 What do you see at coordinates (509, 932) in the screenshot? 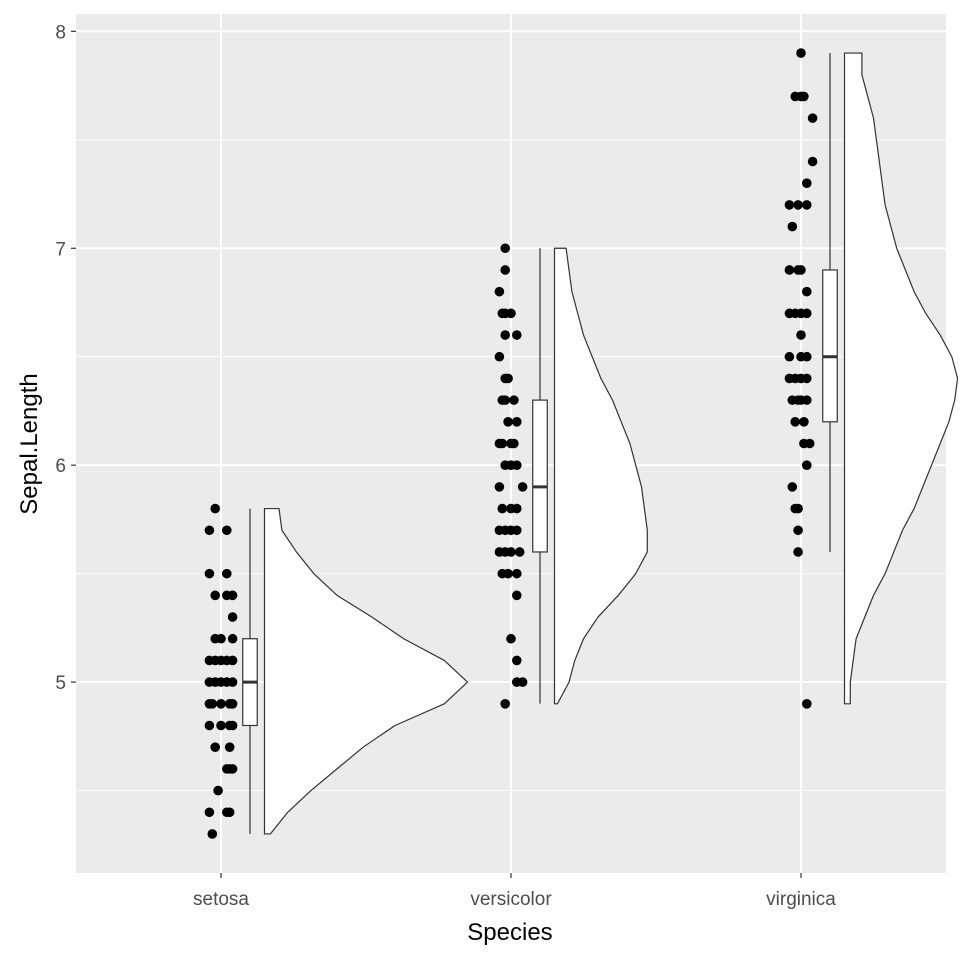
I see `x-axis-title: Species` at bounding box center [509, 932].